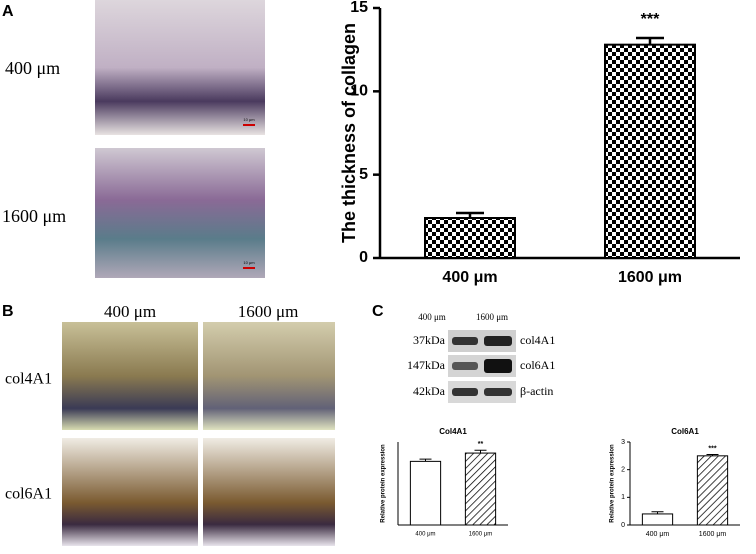 The image size is (756, 554). Describe the element at coordinates (537, 365) in the screenshot. I see `protein-label: col6A1` at that location.